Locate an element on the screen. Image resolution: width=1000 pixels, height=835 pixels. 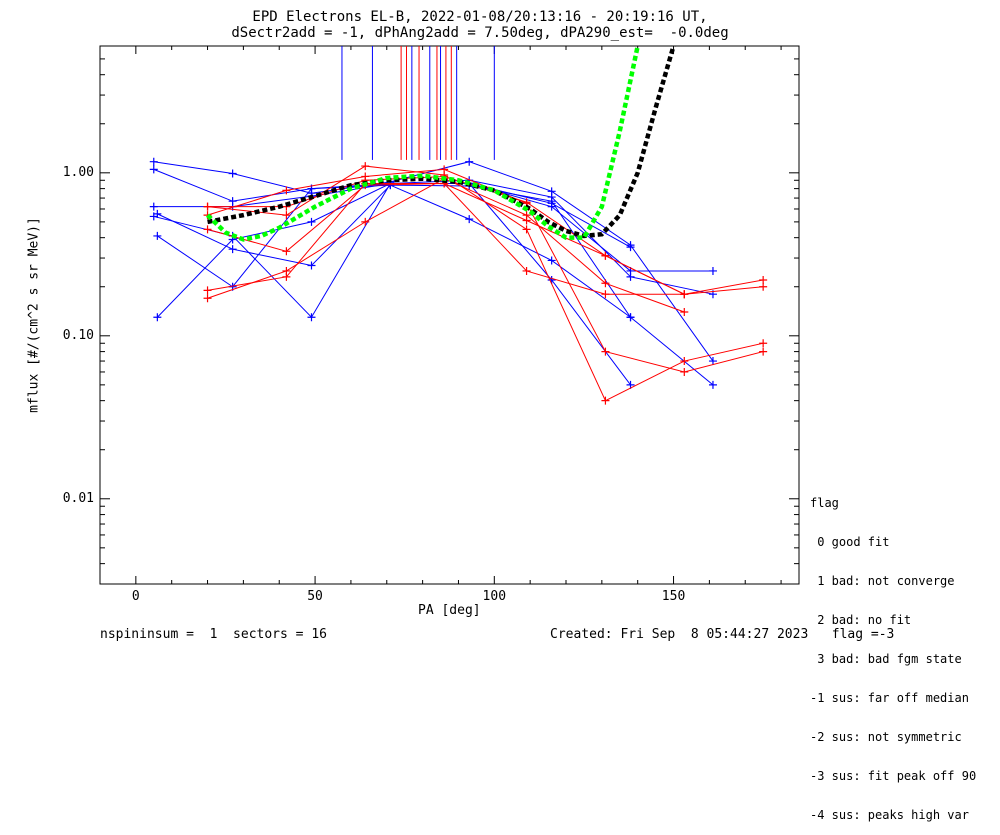
fit-curve-green is located at coordinates (422, 143).